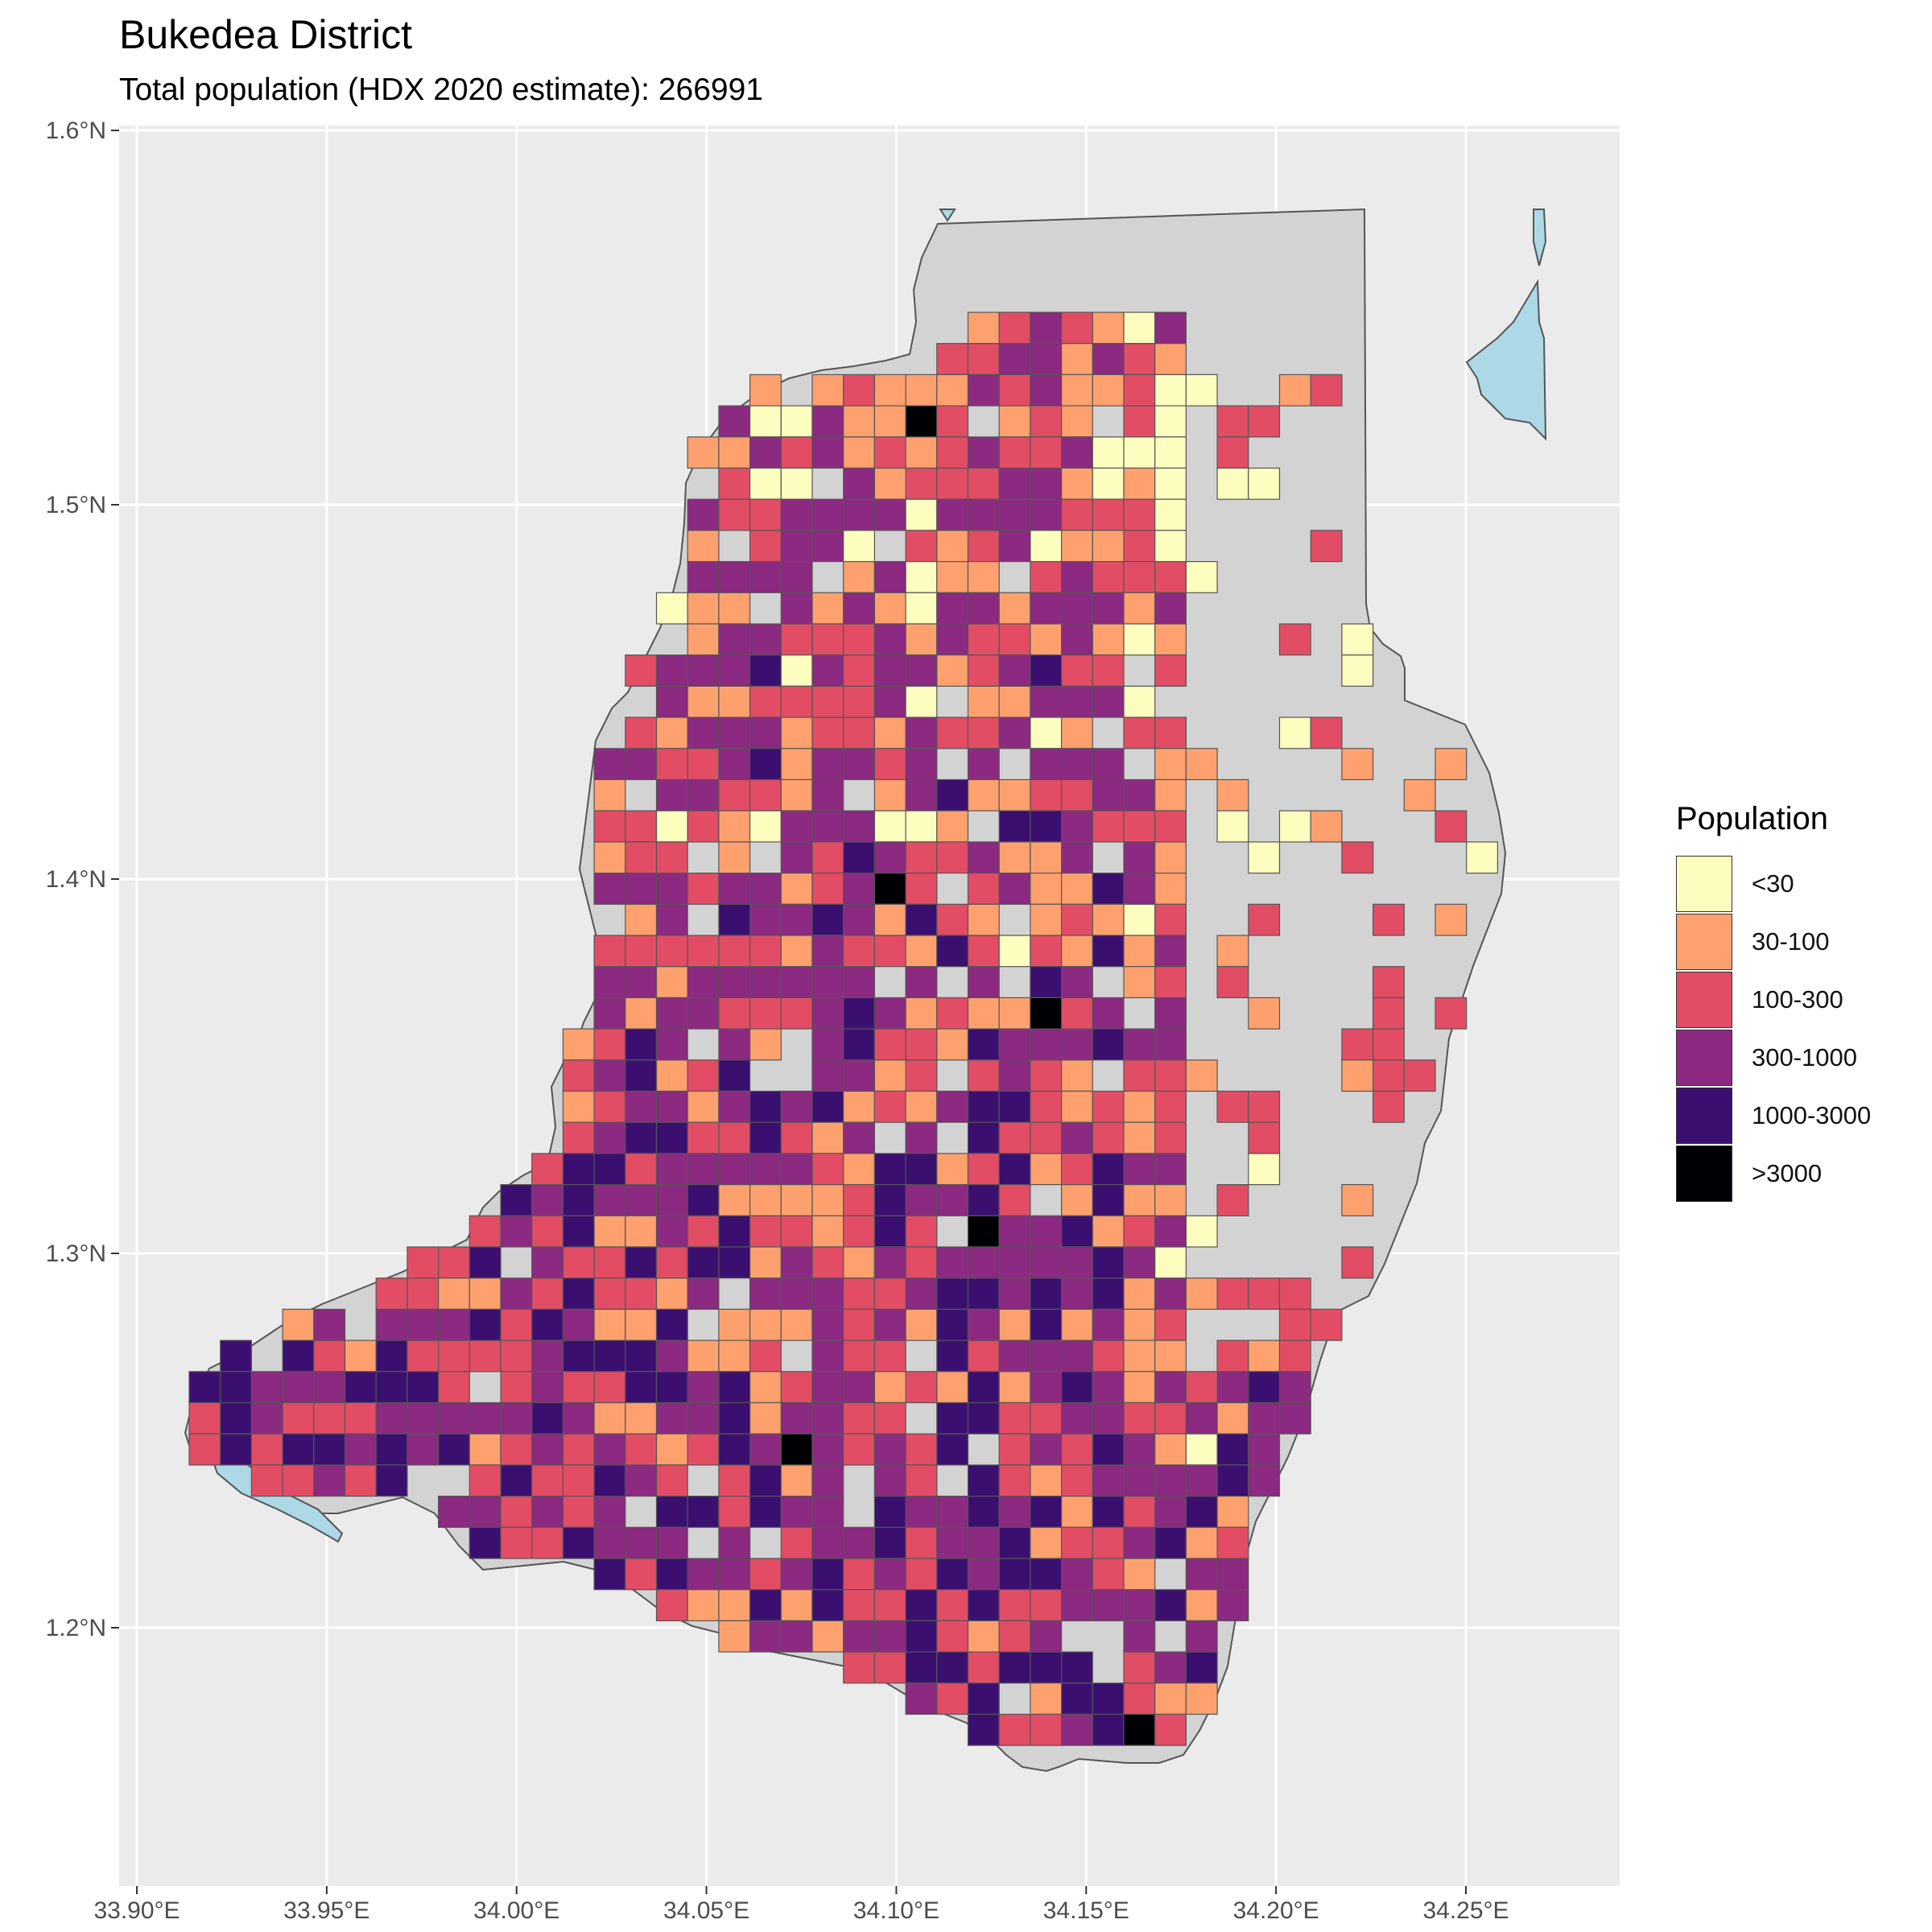 The width and height of the screenshot is (1932, 1932). Describe the element at coordinates (1773, 1174) in the screenshot. I see `legend-item-gt3000: >3000` at that location.